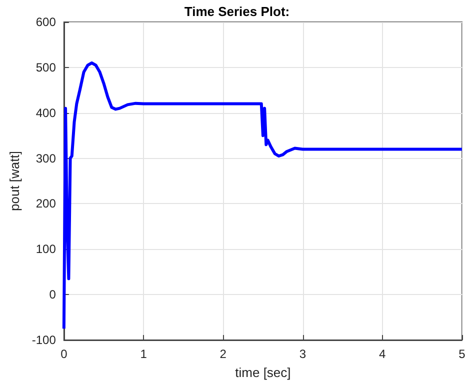 The height and width of the screenshot is (385, 474). I want to click on x-tick-label: 2, so click(223, 354).